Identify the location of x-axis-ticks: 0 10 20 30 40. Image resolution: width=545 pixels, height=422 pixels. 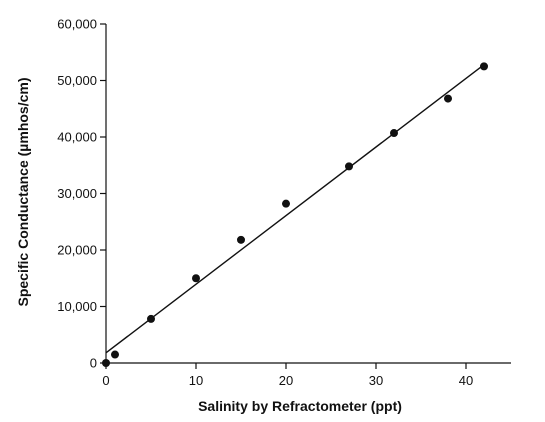
(287, 375).